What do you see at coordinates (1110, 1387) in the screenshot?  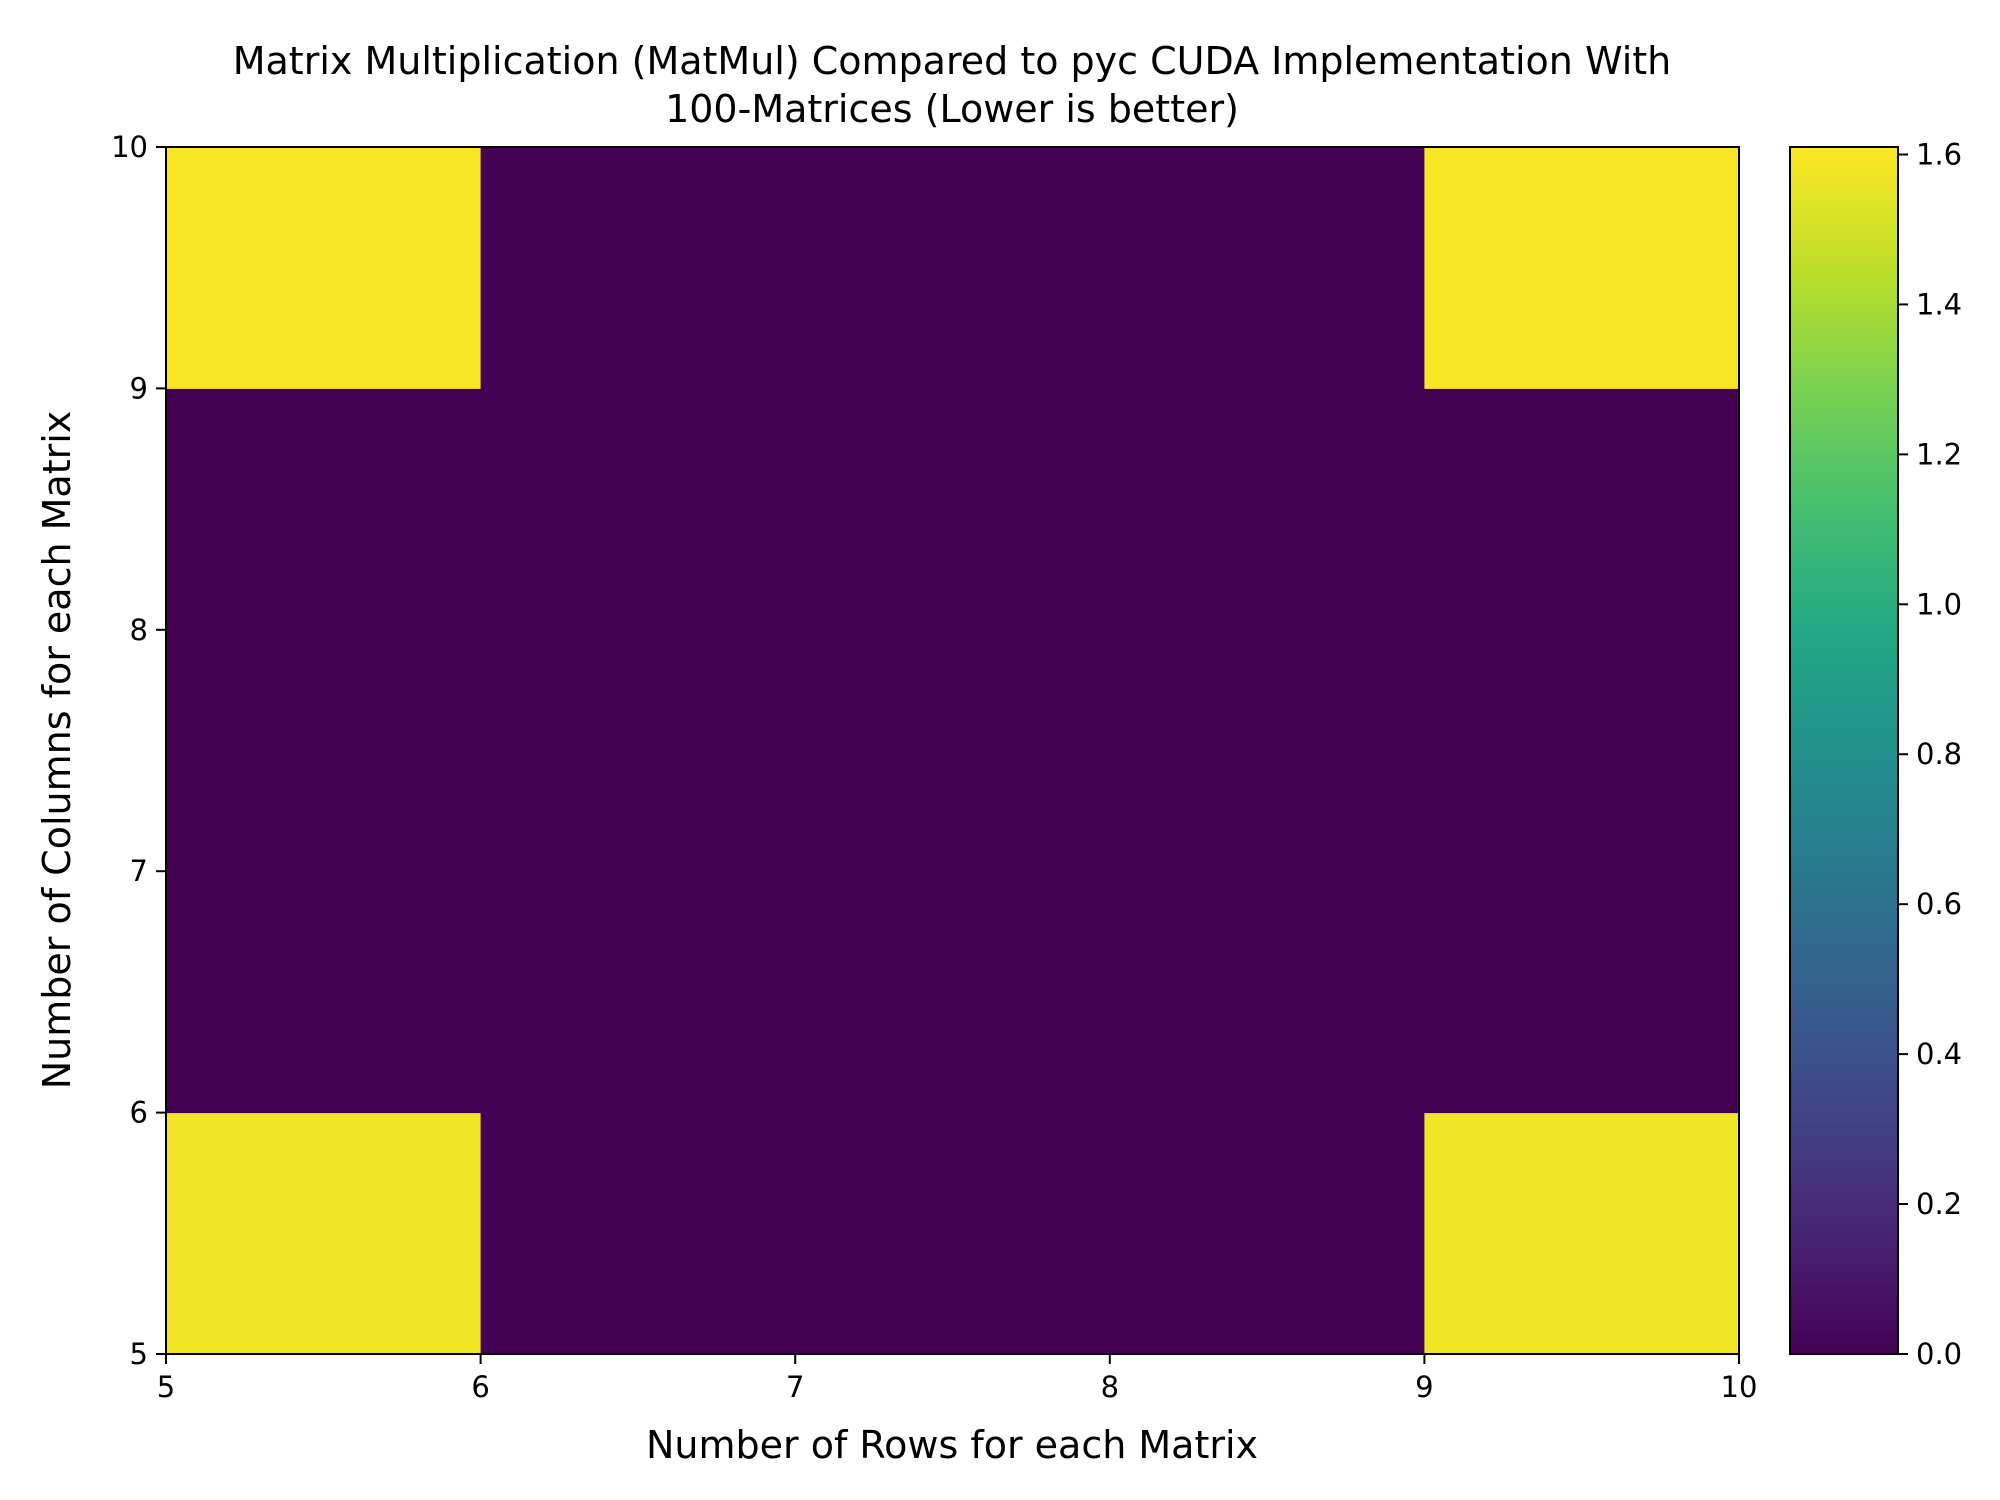 I see `x-tick-label: 8` at bounding box center [1110, 1387].